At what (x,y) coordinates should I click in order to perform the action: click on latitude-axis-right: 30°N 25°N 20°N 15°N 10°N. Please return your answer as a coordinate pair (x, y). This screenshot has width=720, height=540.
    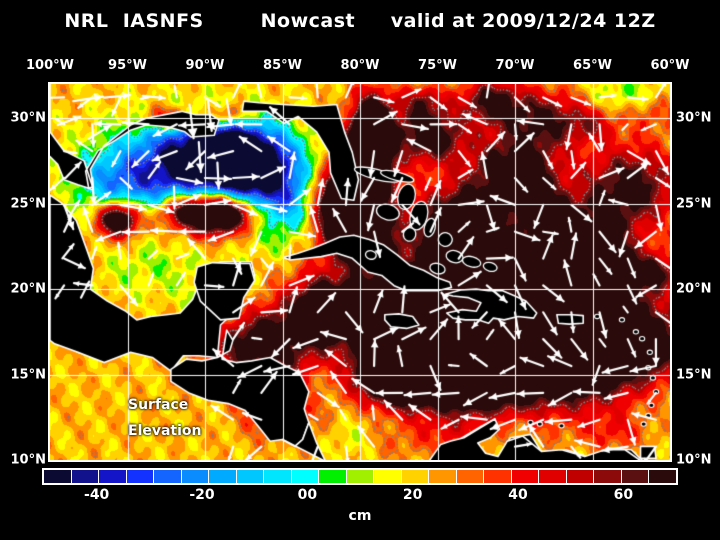
    Looking at the image, I should click on (698, 275).